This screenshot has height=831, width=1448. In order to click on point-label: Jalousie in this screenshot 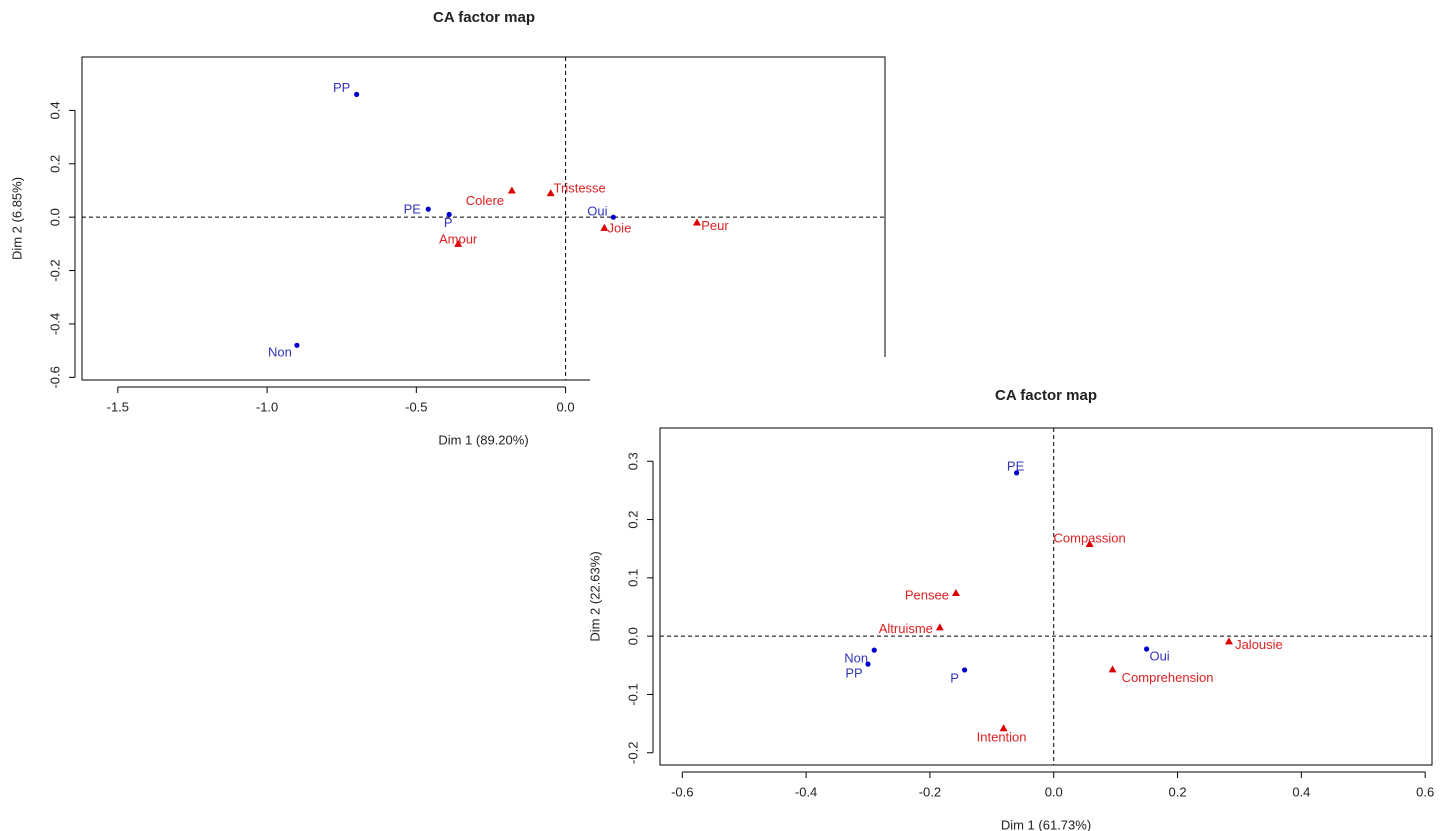, I will do `click(1259, 644)`.